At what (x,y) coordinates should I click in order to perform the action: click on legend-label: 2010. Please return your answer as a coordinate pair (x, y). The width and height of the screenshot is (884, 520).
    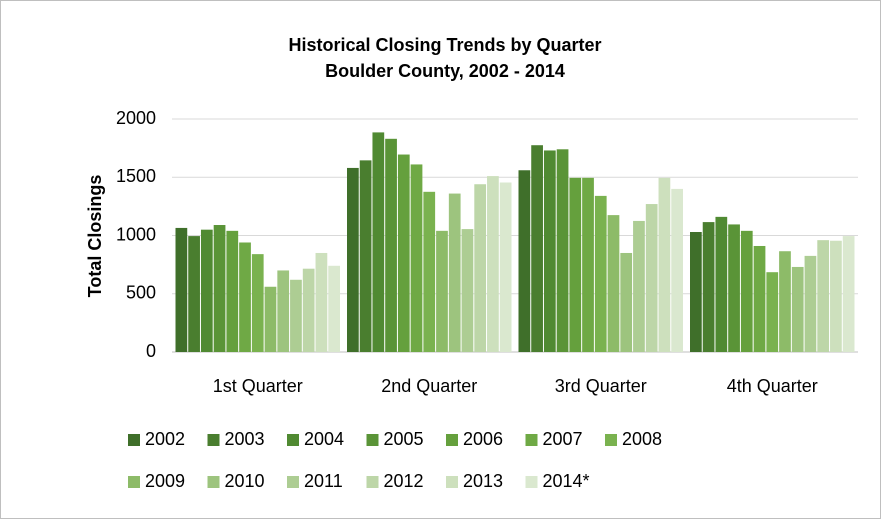
    Looking at the image, I should click on (245, 481).